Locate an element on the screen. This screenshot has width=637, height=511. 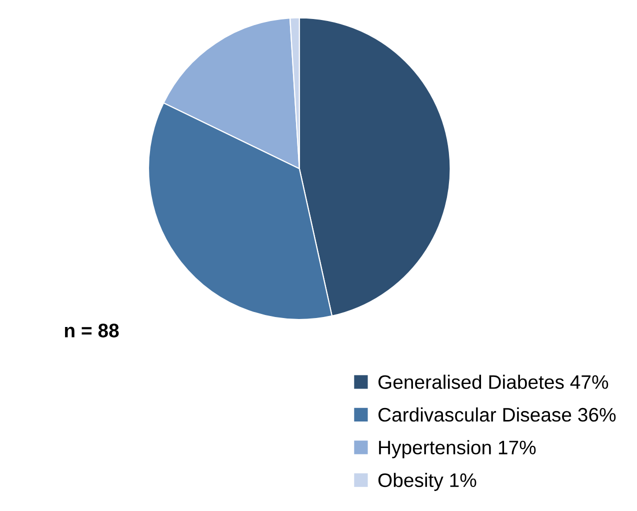
legend-label: Cardivascular Disease 36% is located at coordinates (497, 414).